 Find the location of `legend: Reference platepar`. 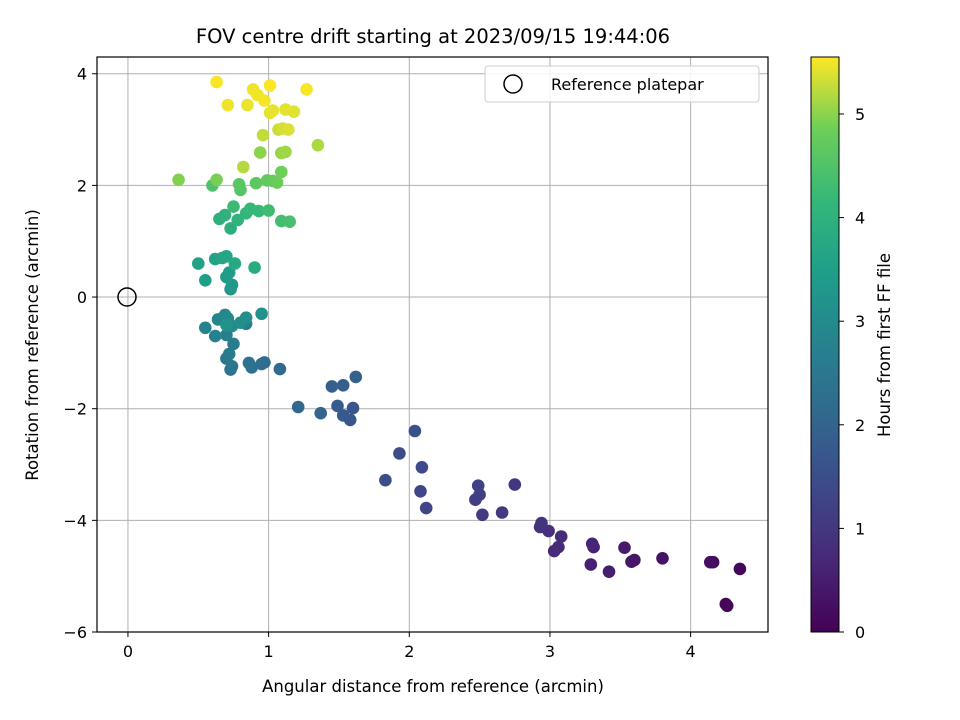

legend: Reference platepar is located at coordinates (622, 84).